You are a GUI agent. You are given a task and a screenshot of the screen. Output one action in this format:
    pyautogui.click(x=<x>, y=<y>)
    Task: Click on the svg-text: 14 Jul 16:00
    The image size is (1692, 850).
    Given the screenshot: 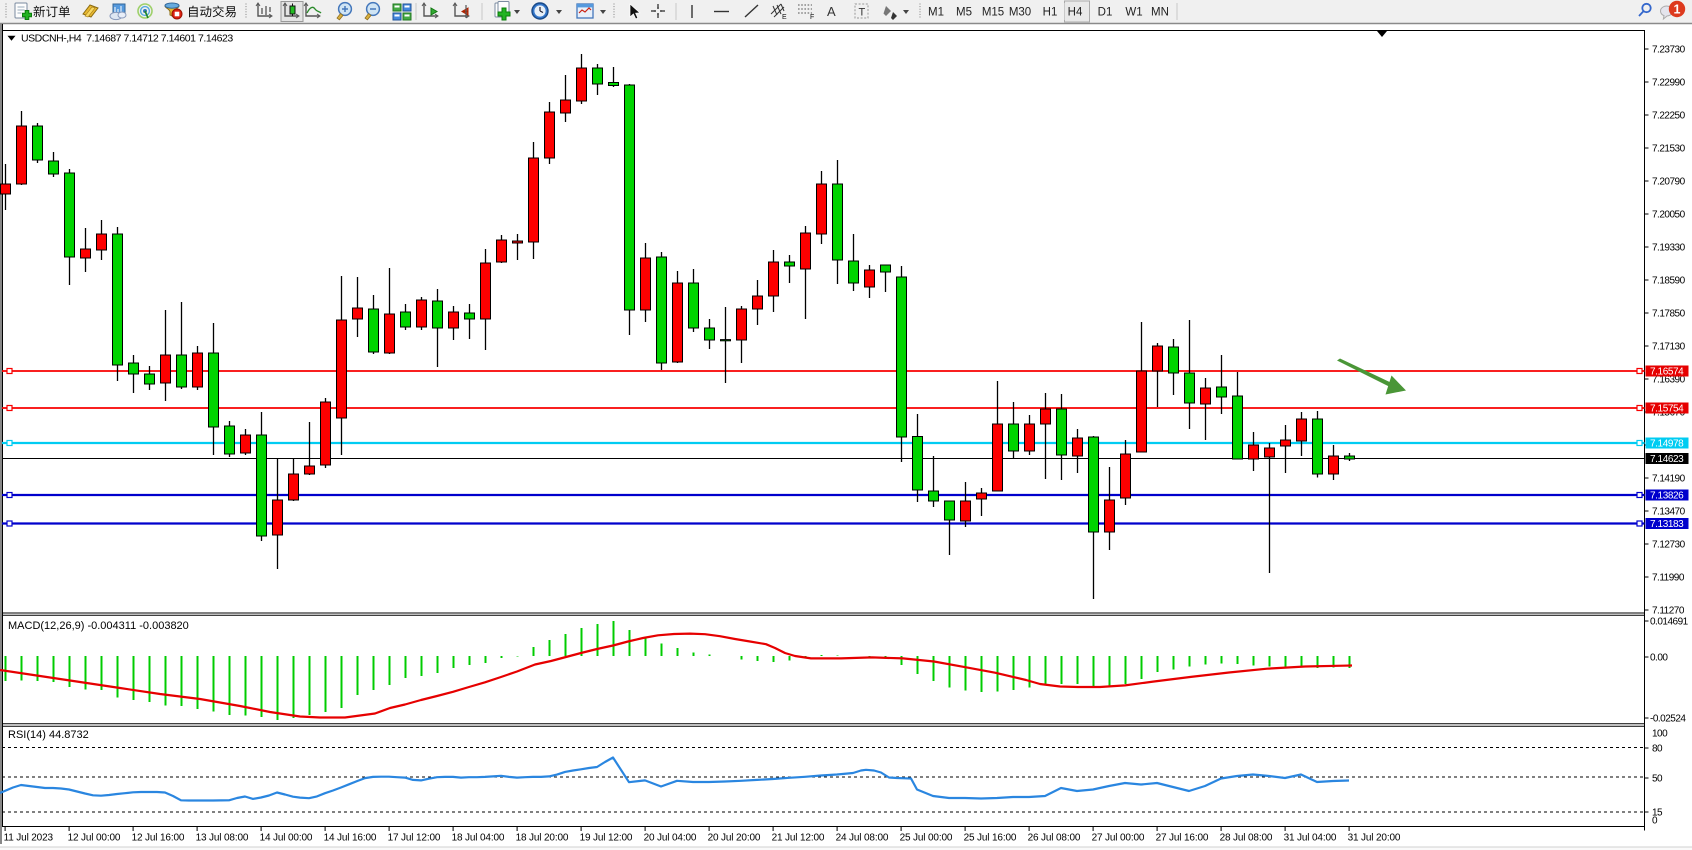 What is the action you would take?
    pyautogui.click(x=350, y=838)
    